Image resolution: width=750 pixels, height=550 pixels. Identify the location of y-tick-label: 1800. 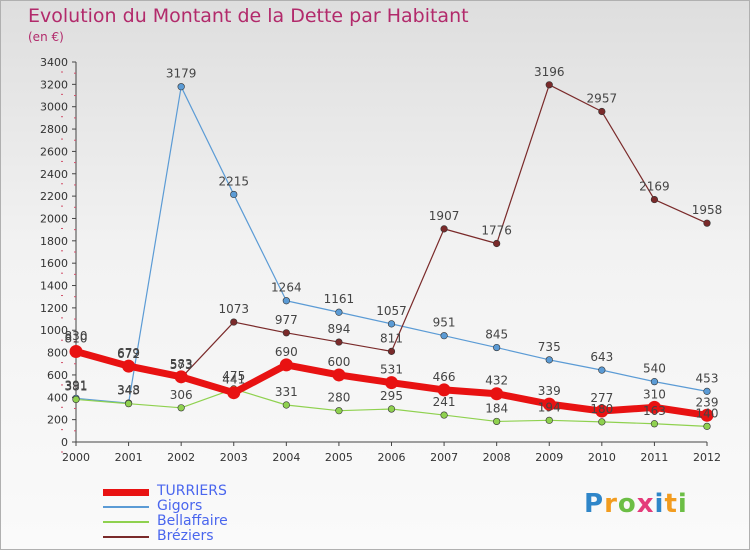
(54, 241).